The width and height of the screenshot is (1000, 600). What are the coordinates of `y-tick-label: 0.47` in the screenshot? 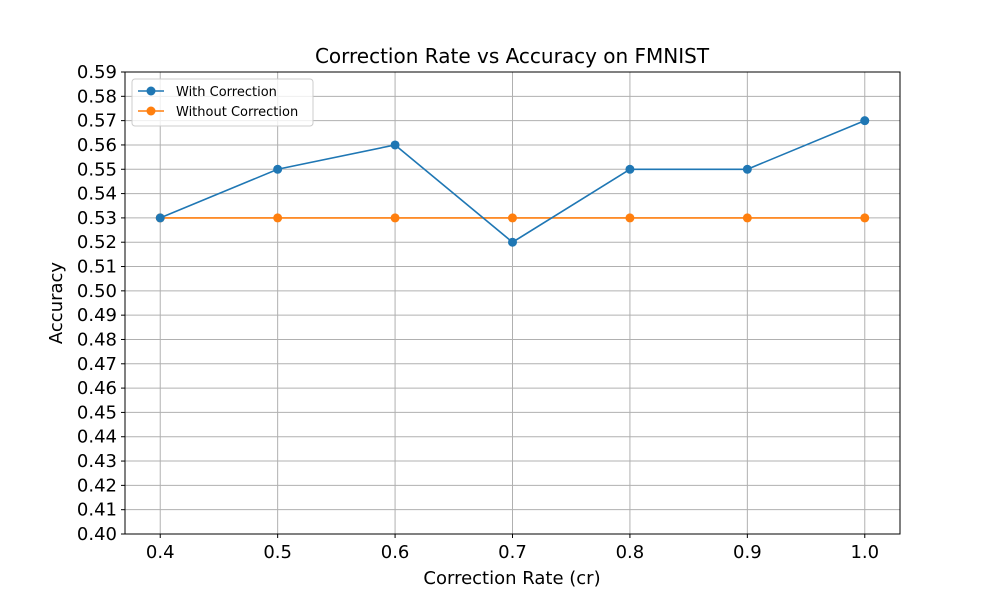 It's located at (97, 364).